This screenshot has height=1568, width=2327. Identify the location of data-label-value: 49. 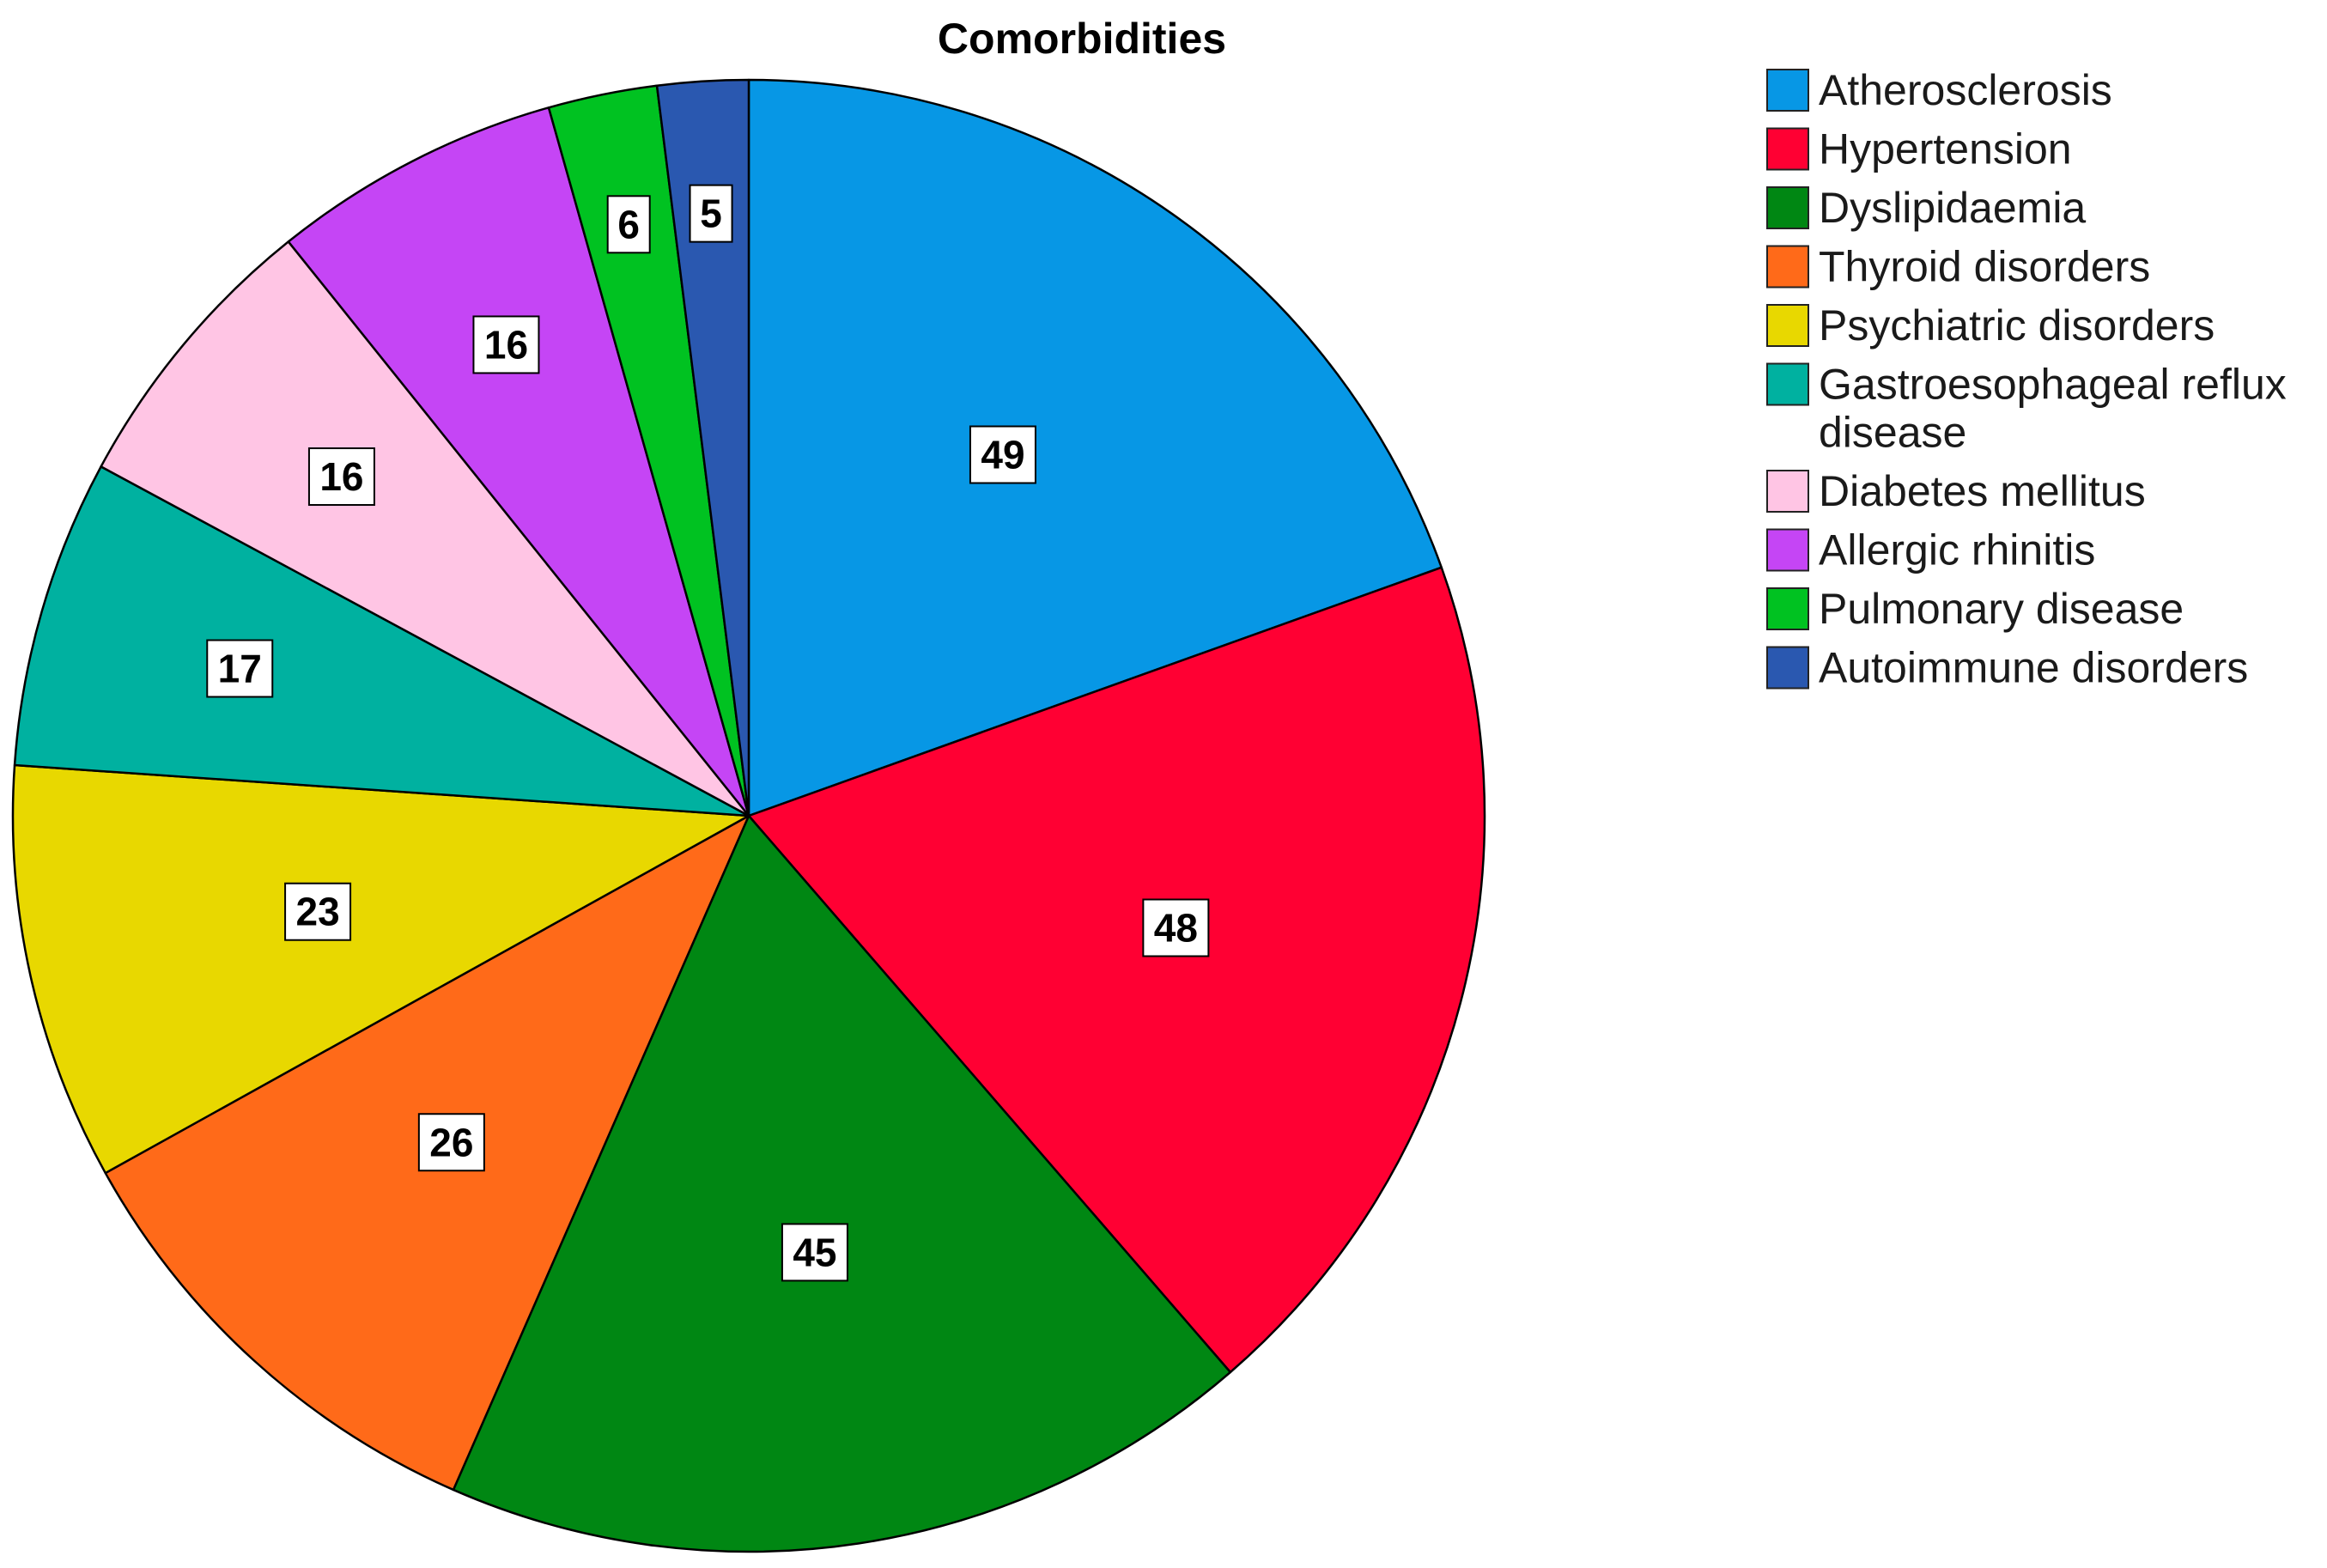
(1003, 455).